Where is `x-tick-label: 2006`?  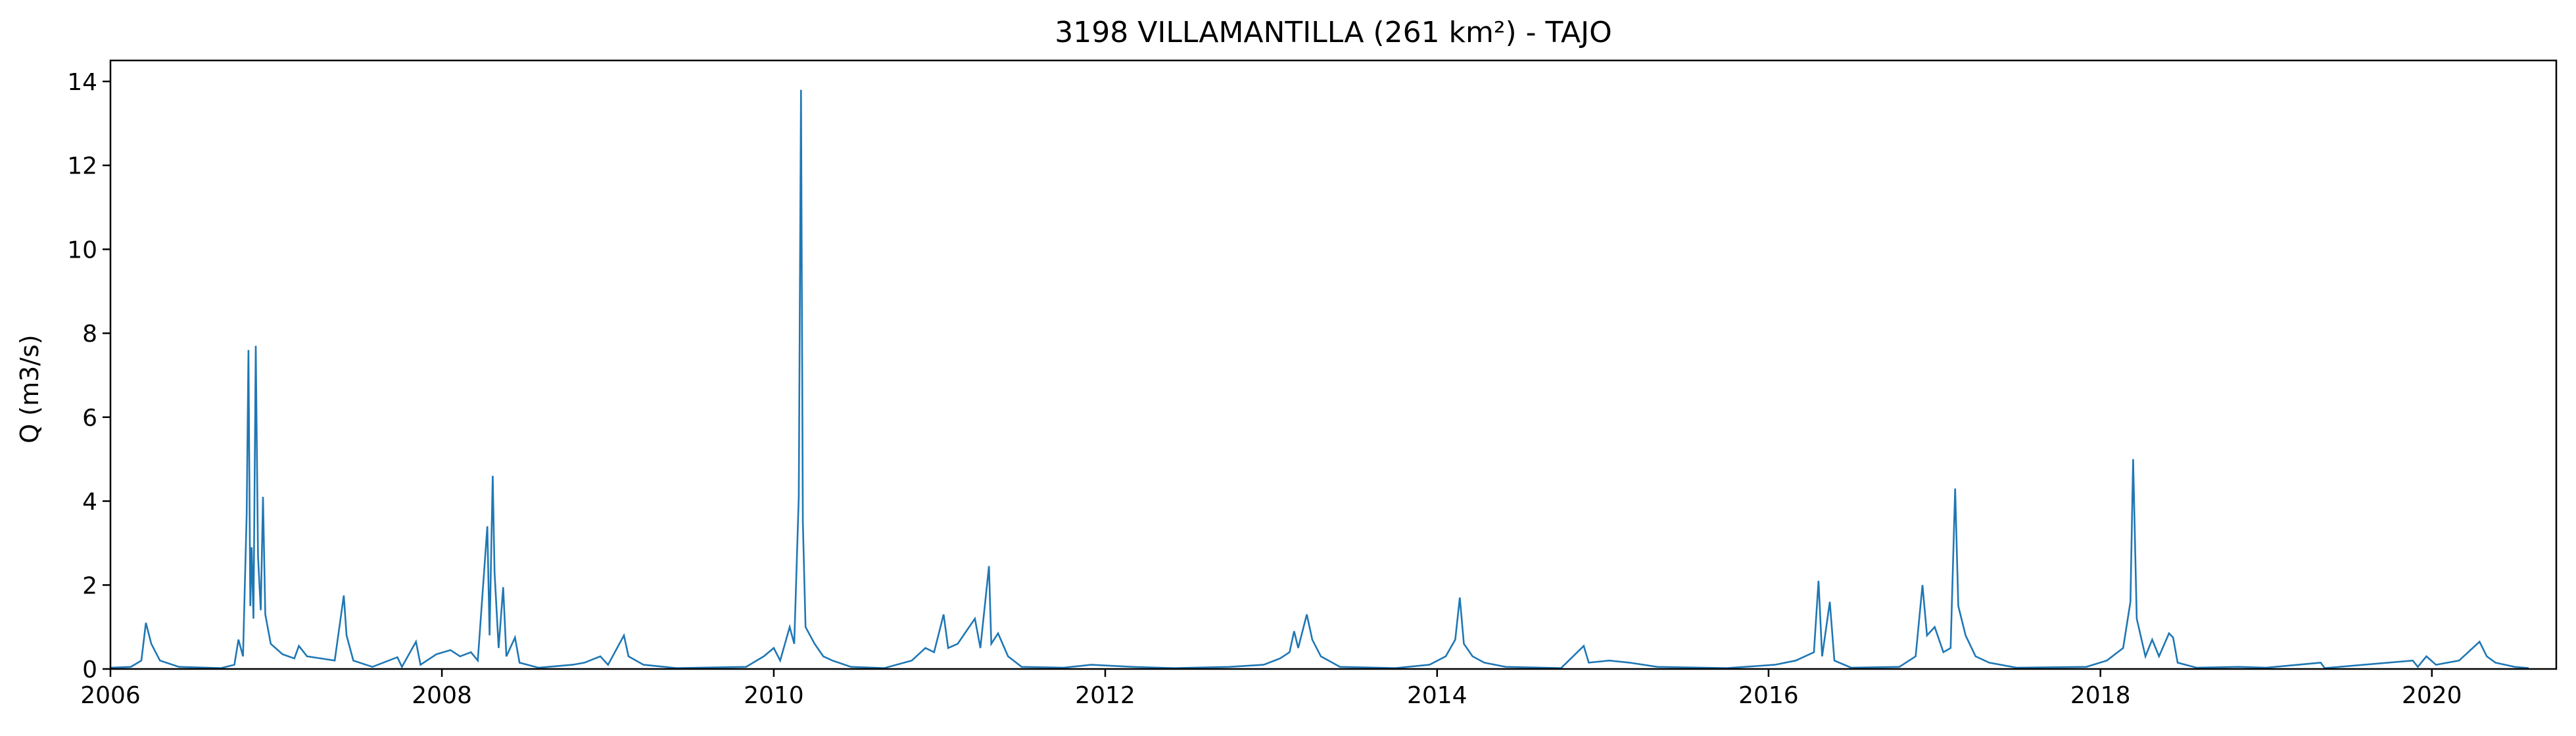
x-tick-label: 2006 is located at coordinates (110, 696).